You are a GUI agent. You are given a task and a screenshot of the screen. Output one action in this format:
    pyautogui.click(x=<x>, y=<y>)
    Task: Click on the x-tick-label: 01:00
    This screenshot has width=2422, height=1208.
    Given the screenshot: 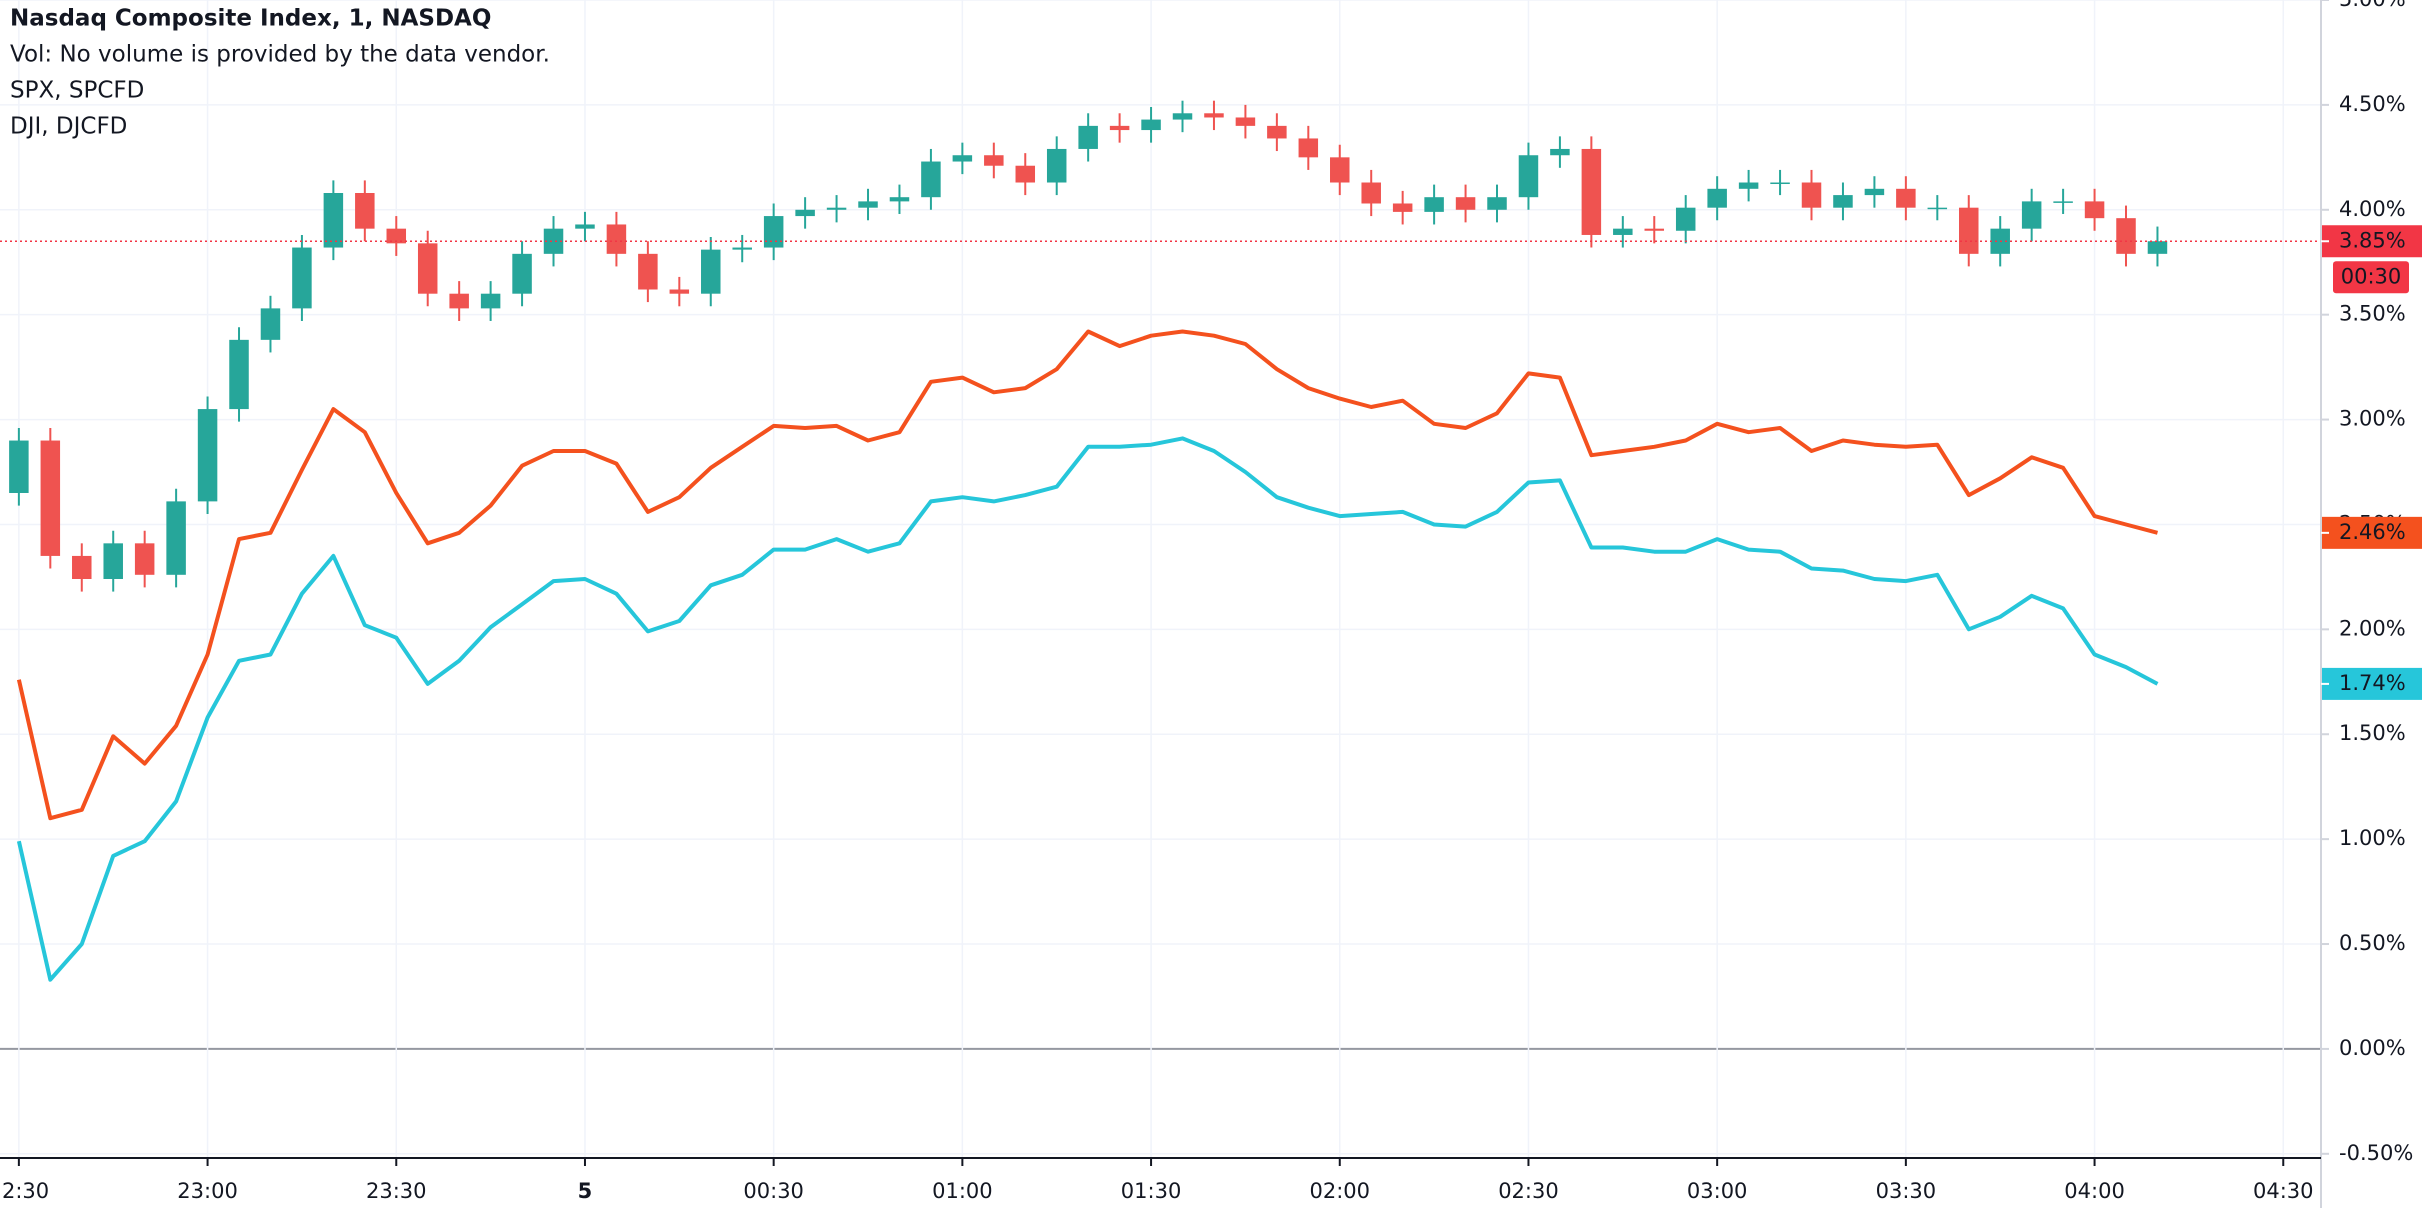 What is the action you would take?
    pyautogui.click(x=962, y=1191)
    